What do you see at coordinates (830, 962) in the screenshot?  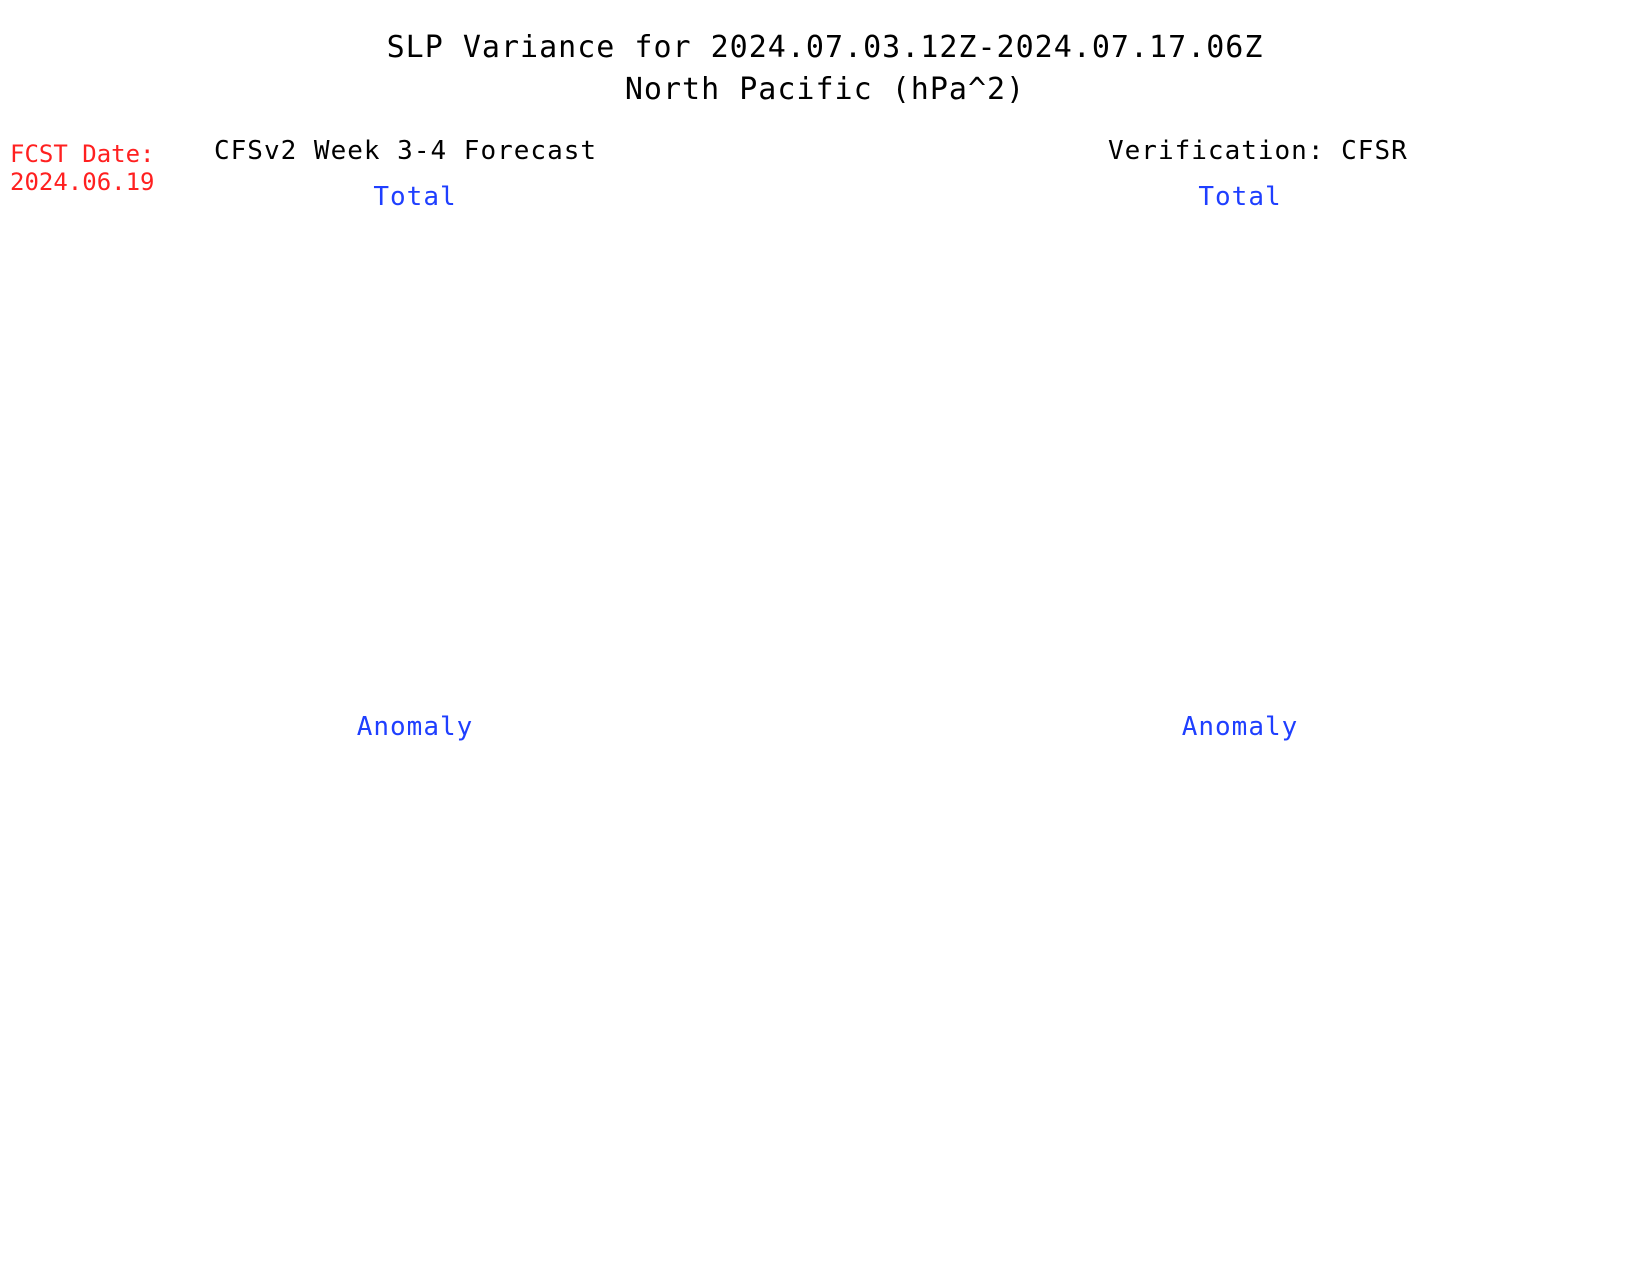 I see `colorbar-anom-label: 20` at bounding box center [830, 962].